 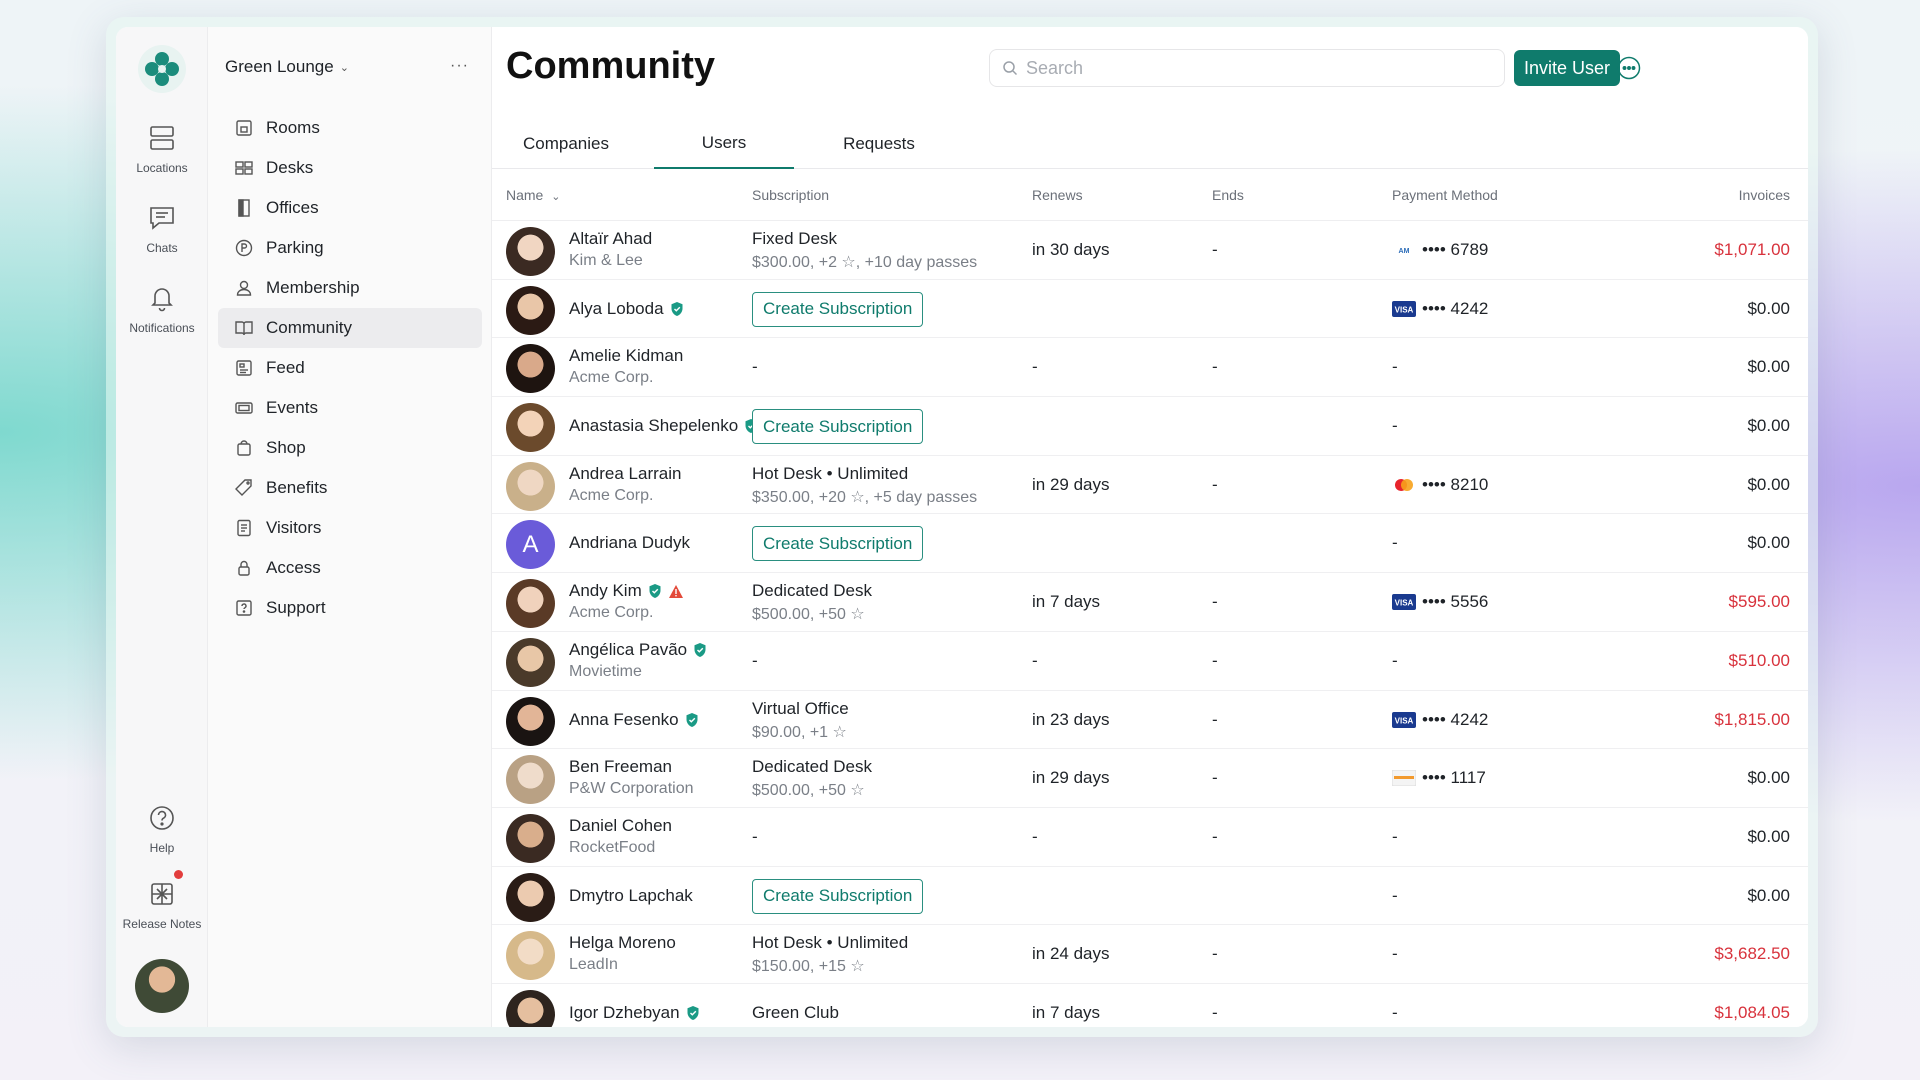 What do you see at coordinates (631, 896) in the screenshot?
I see `user-name-cell: Dmytro Lapchak` at bounding box center [631, 896].